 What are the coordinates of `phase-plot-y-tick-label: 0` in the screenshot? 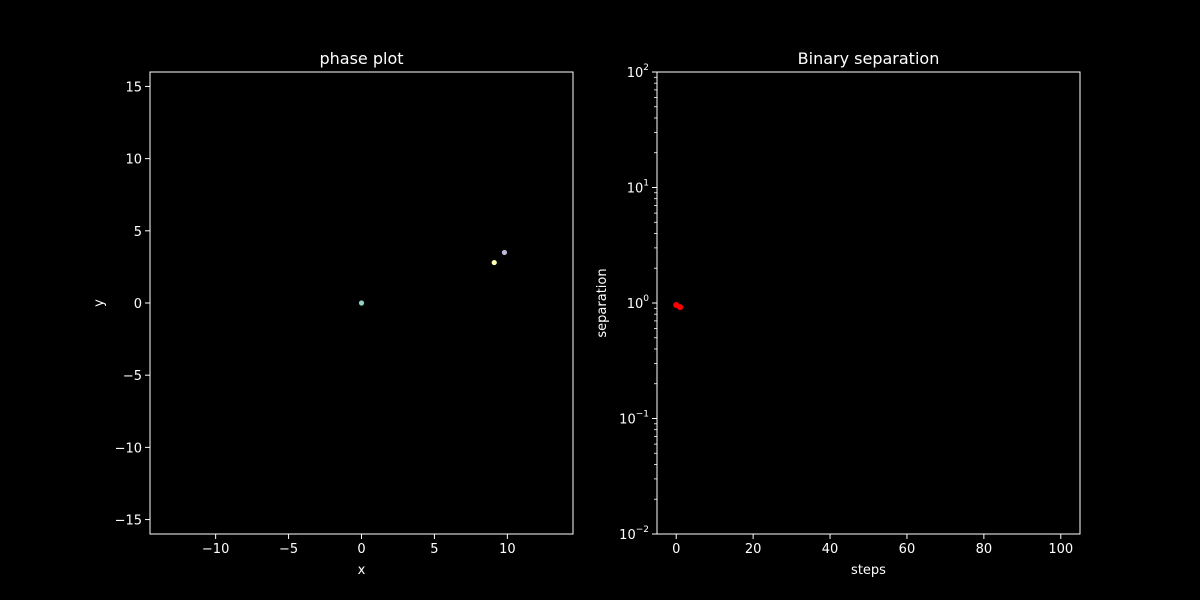 It's located at (138, 304).